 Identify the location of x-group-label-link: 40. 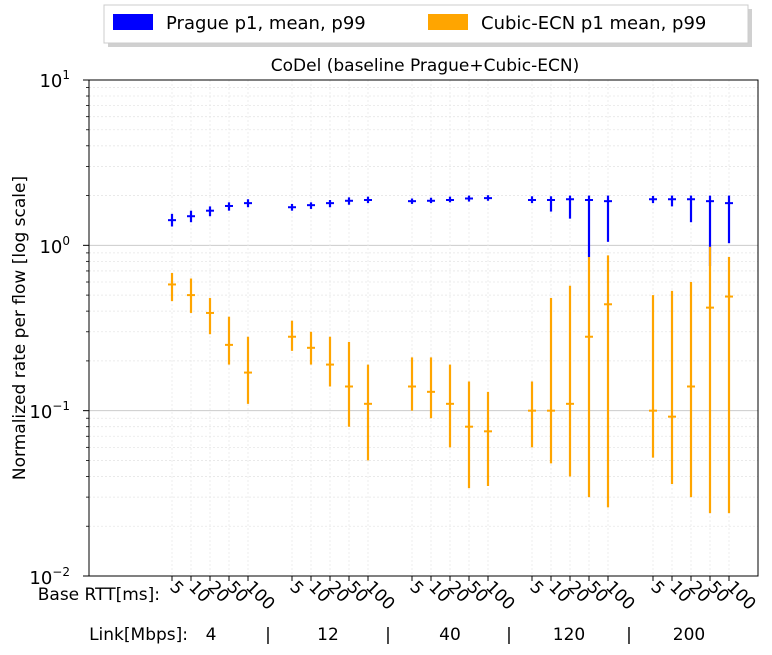
(450, 635).